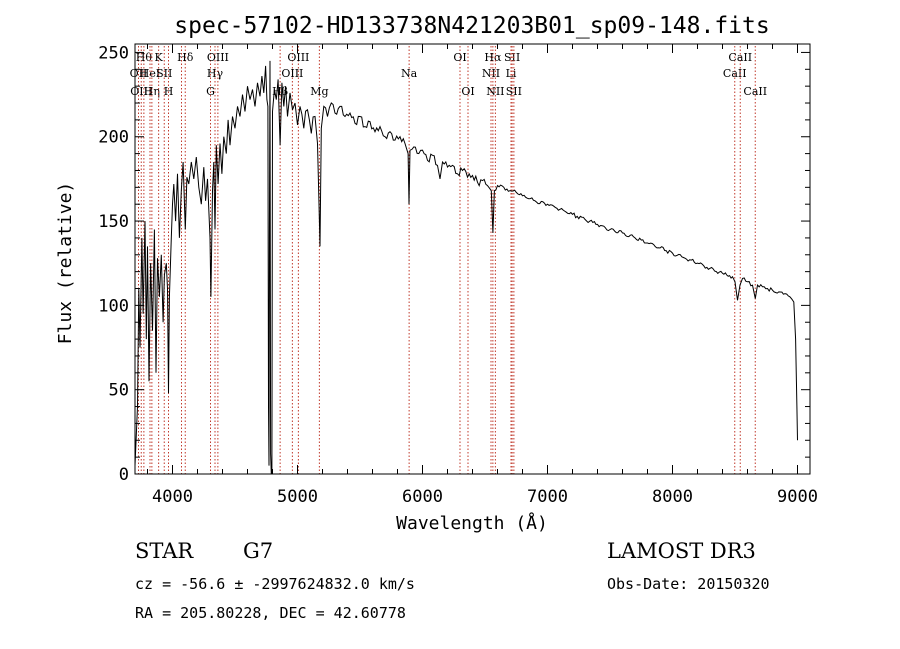  What do you see at coordinates (113, 53) in the screenshot?
I see `y-tick-label: 250` at bounding box center [113, 53].